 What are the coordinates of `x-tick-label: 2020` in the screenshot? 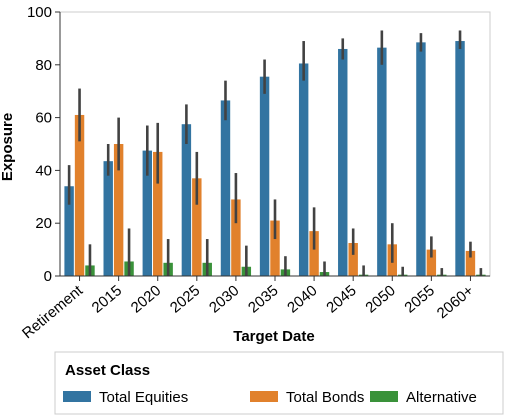 It's located at (146, 299).